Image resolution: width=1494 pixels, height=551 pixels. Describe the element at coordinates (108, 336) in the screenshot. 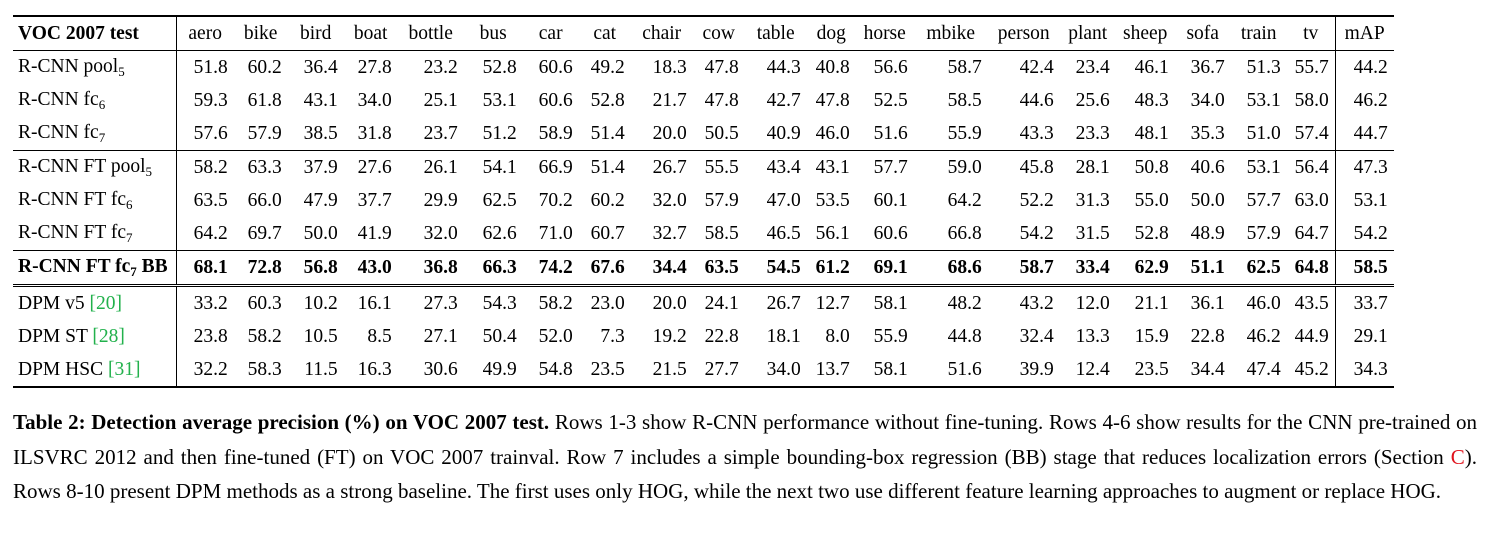

I see `citation-link: [28]` at that location.